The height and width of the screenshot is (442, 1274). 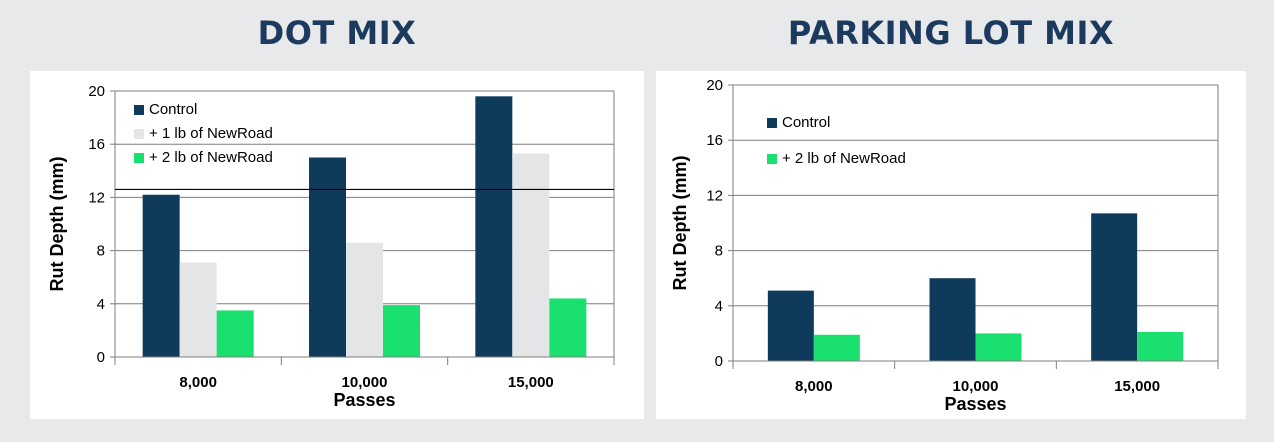 What do you see at coordinates (101, 304) in the screenshot?
I see `dot-mix-y-tick-label: 4` at bounding box center [101, 304].